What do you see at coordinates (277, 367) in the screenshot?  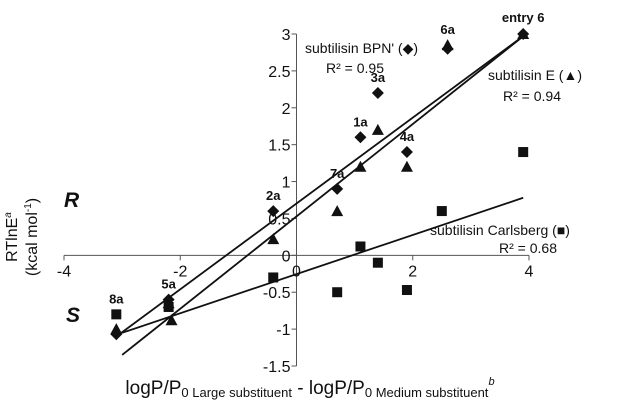 I see `y-tick-label: -1.5` at bounding box center [277, 367].